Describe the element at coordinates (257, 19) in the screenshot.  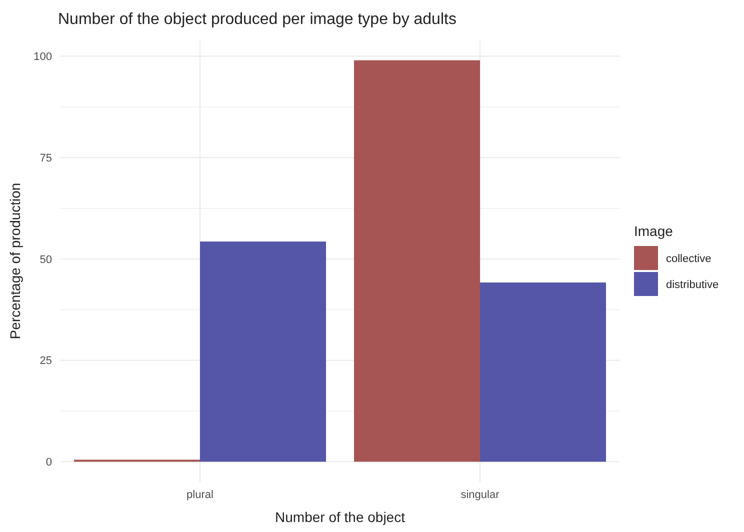
I see `chart-title: Number of the object produced per image type by adults` at that location.